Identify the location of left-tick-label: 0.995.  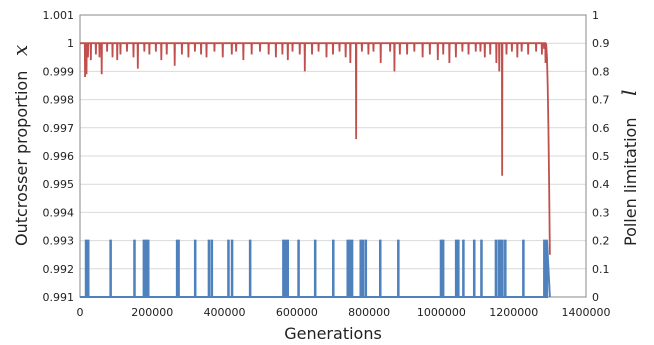
(59, 184).